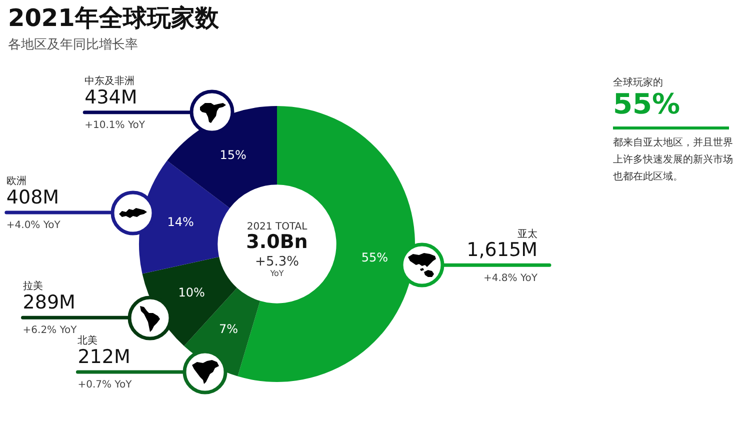 The height and width of the screenshot is (423, 749). Describe the element at coordinates (277, 227) in the screenshot. I see `text: 2021 TOTAL` at that location.